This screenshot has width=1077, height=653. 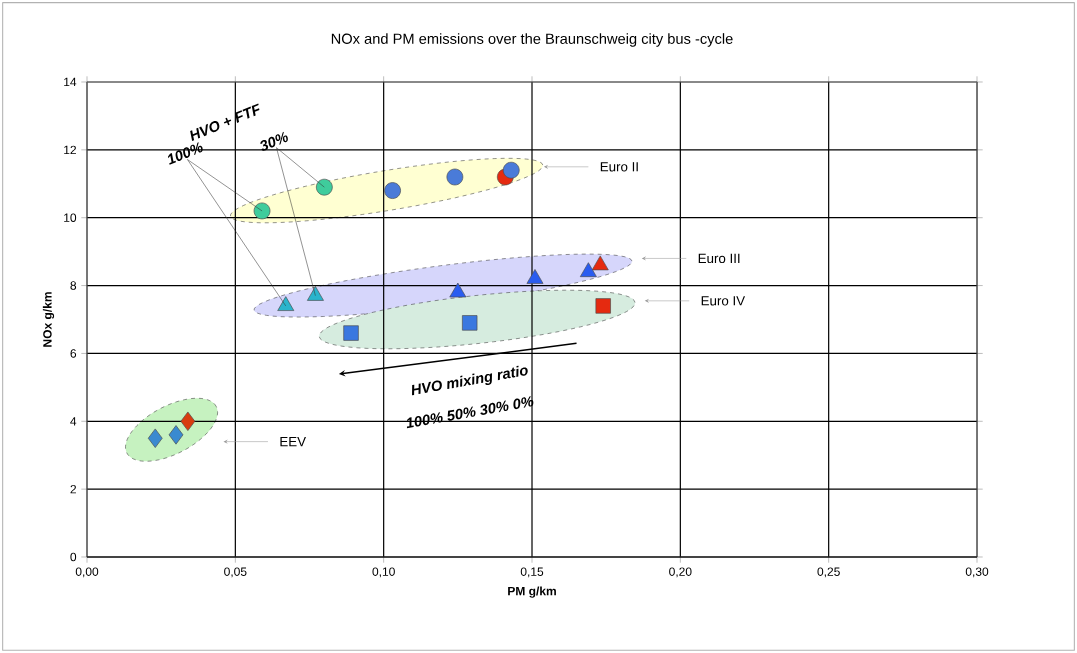 I want to click on y-tick-label: 8, so click(x=73, y=285).